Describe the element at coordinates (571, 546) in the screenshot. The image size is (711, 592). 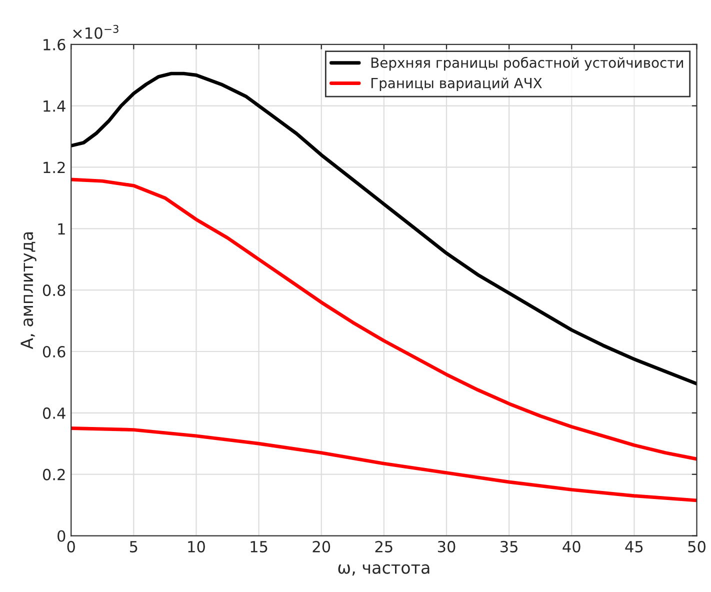
I see `x-tick-label: 40` at that location.